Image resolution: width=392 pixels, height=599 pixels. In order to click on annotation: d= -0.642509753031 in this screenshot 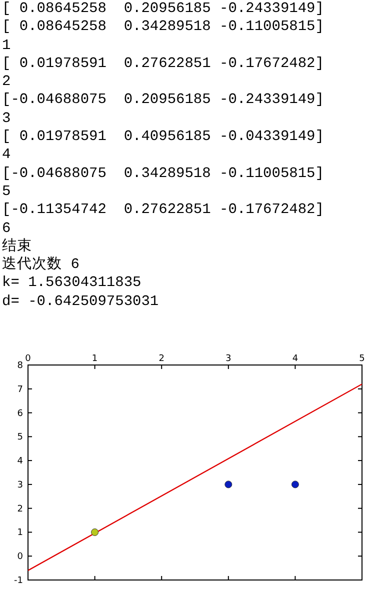, I will do `click(81, 302)`.